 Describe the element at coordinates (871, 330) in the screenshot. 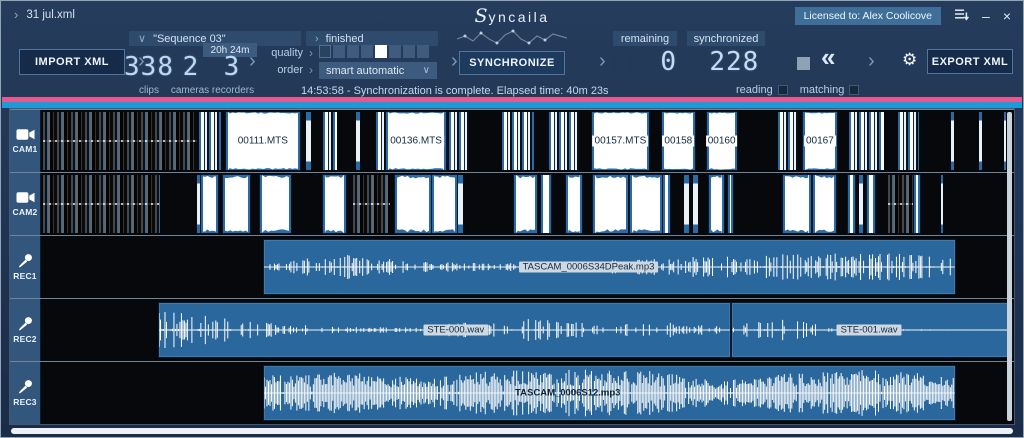

I see `audio-clip: STE-001.wav` at that location.